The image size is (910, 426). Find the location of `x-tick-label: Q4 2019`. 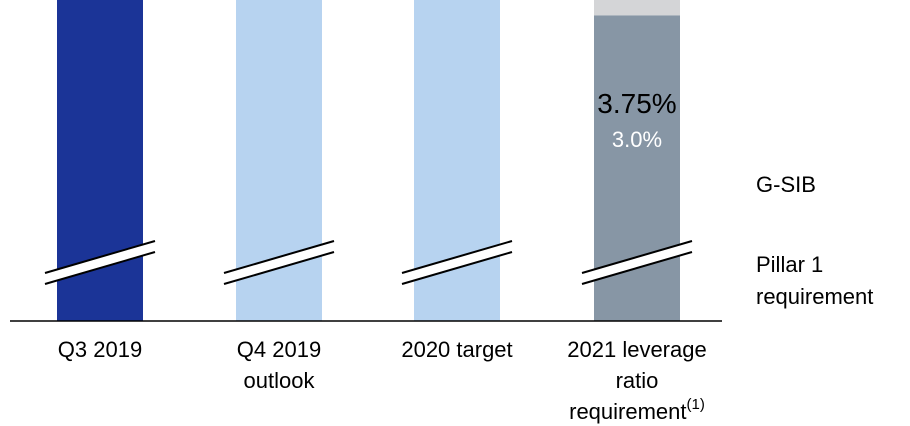

x-tick-label: Q4 2019 is located at coordinates (279, 349).